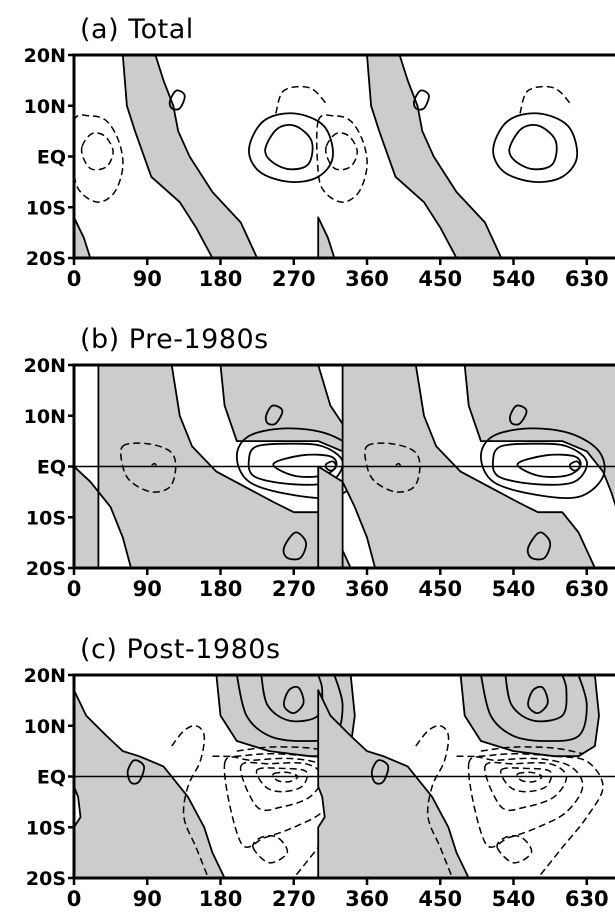  What do you see at coordinates (137, 29) in the screenshot?
I see `panel-title: (a) Total` at bounding box center [137, 29].